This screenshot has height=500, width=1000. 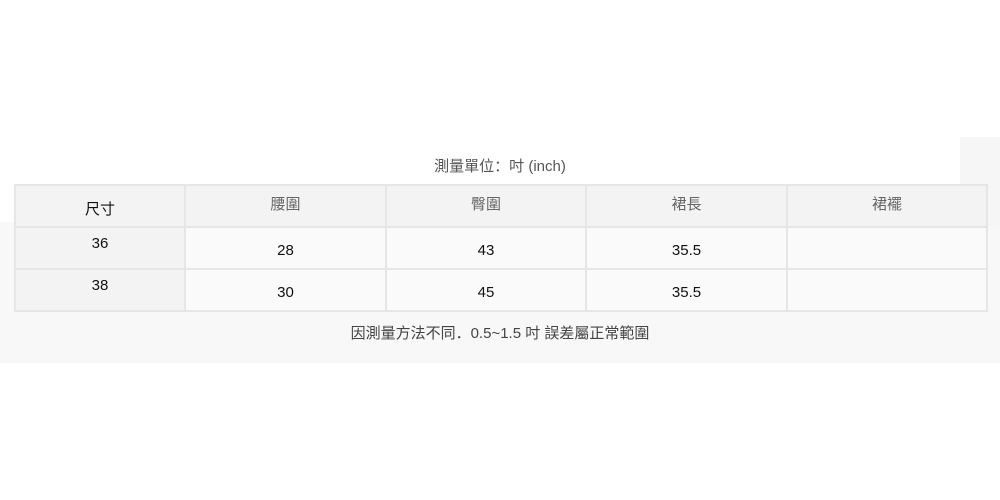 I want to click on header-hip: 臀圍, so click(x=486, y=206).